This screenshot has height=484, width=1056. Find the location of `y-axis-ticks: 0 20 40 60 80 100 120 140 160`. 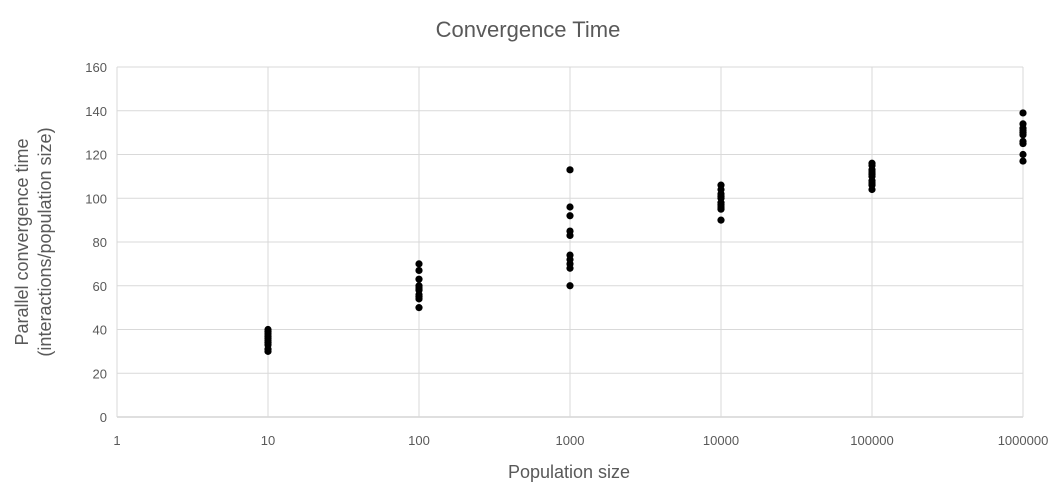

y-axis-ticks: 0 20 40 60 80 100 120 140 160 is located at coordinates (96, 242).